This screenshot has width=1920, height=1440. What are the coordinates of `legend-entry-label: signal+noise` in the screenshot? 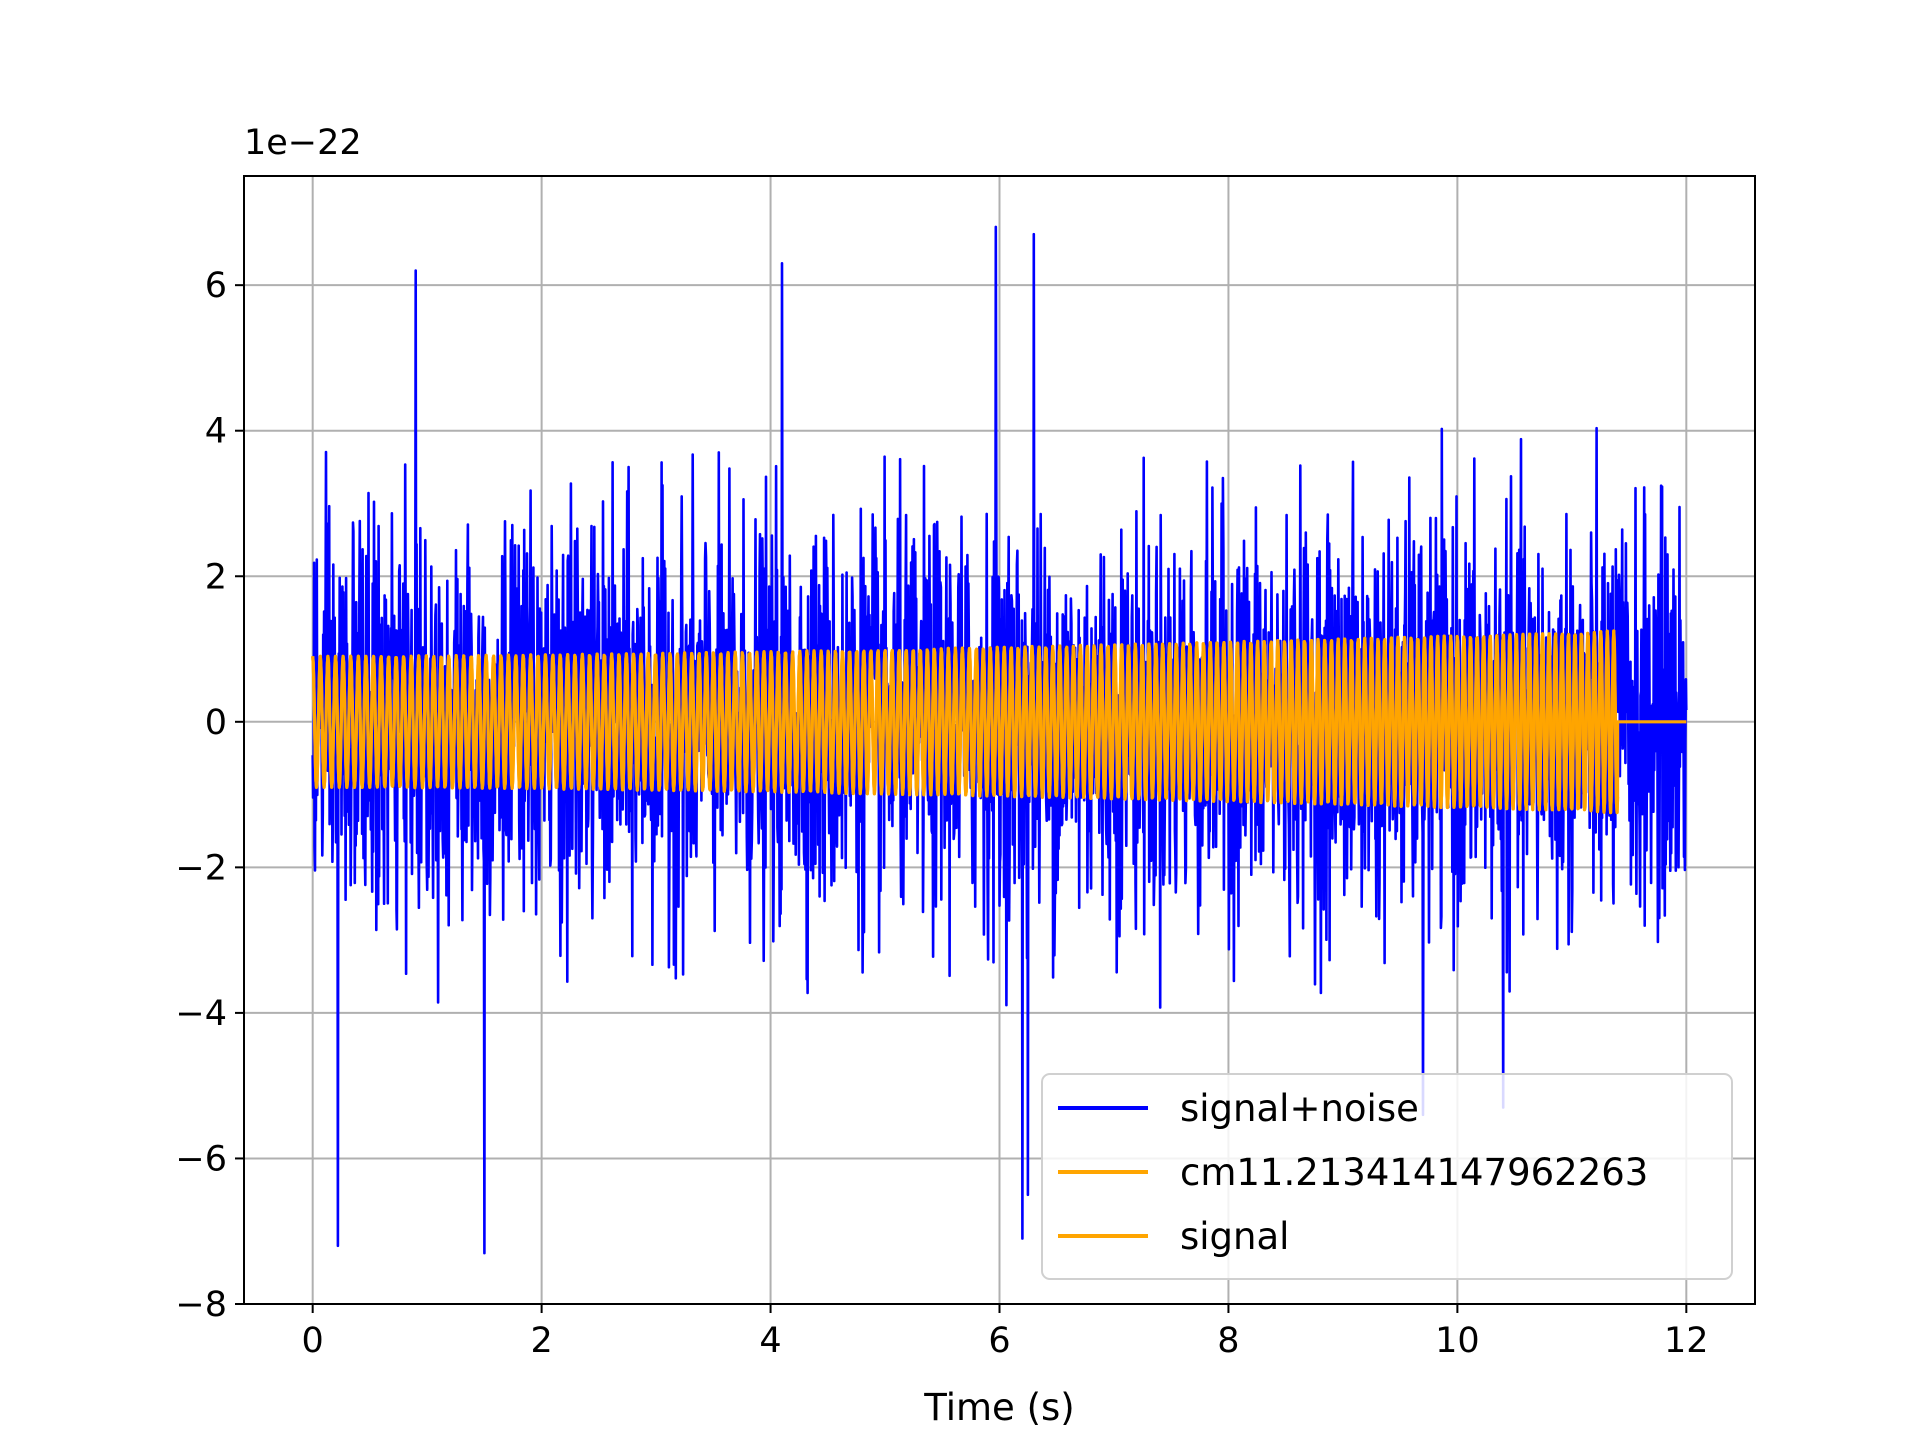 It's located at (1299, 1108).